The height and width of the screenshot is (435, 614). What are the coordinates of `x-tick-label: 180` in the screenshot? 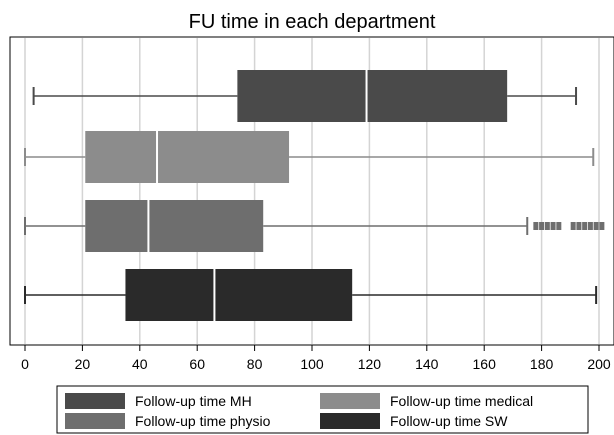 It's located at (542, 364).